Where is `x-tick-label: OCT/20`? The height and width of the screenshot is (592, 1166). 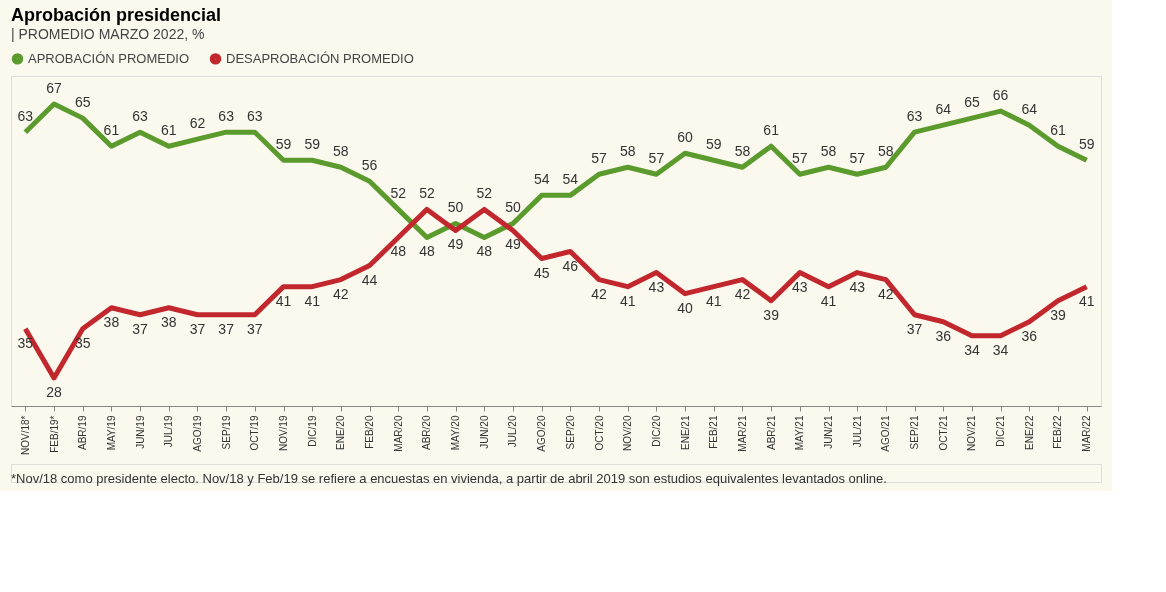
x-tick-label: OCT/20 is located at coordinates (599, 433).